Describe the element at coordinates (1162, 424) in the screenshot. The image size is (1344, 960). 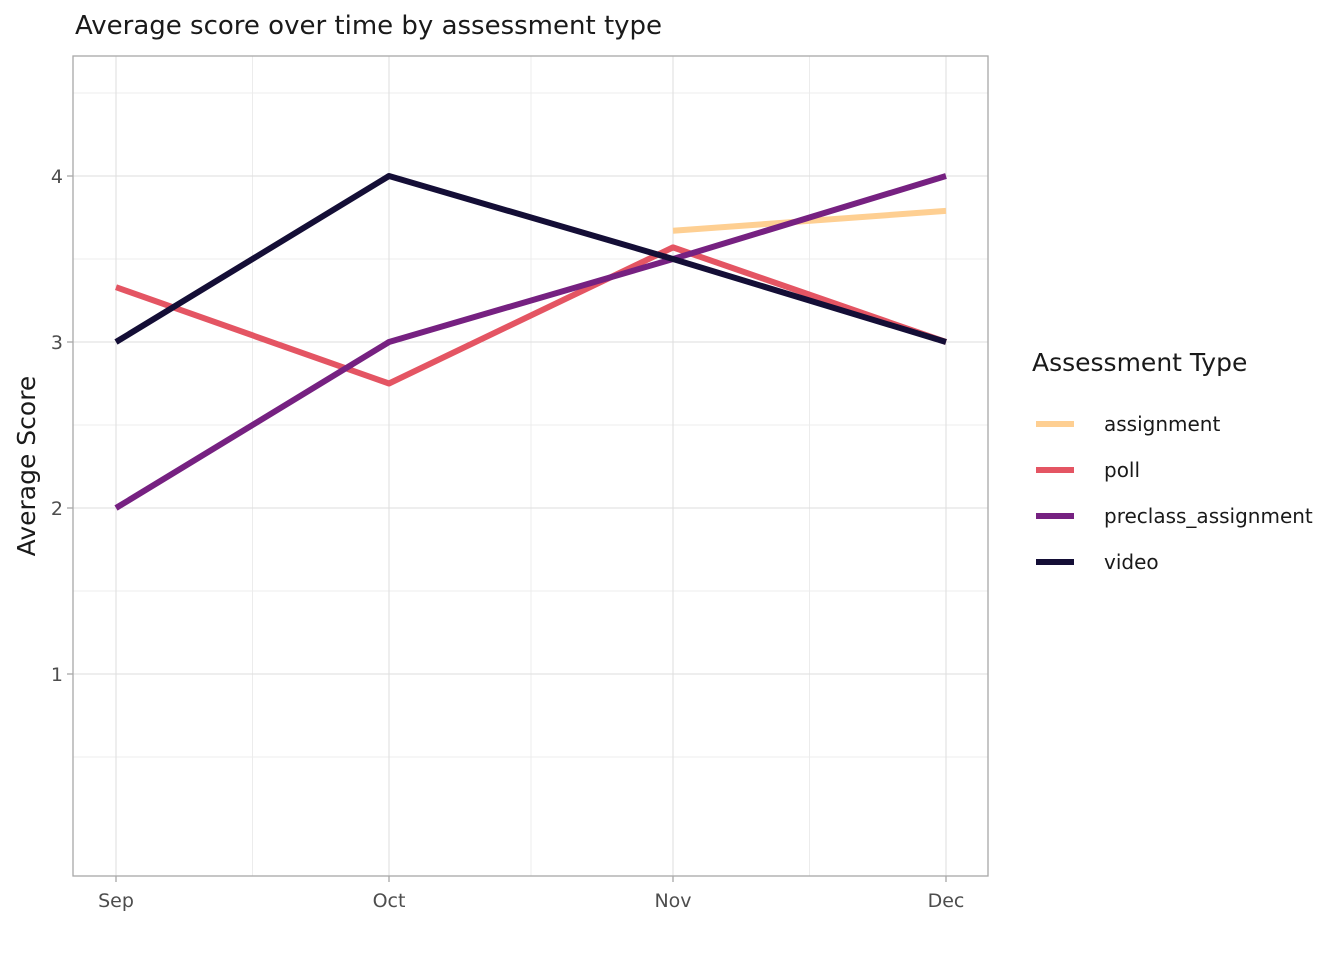
I see `legend-label-assignment: assignment` at that location.